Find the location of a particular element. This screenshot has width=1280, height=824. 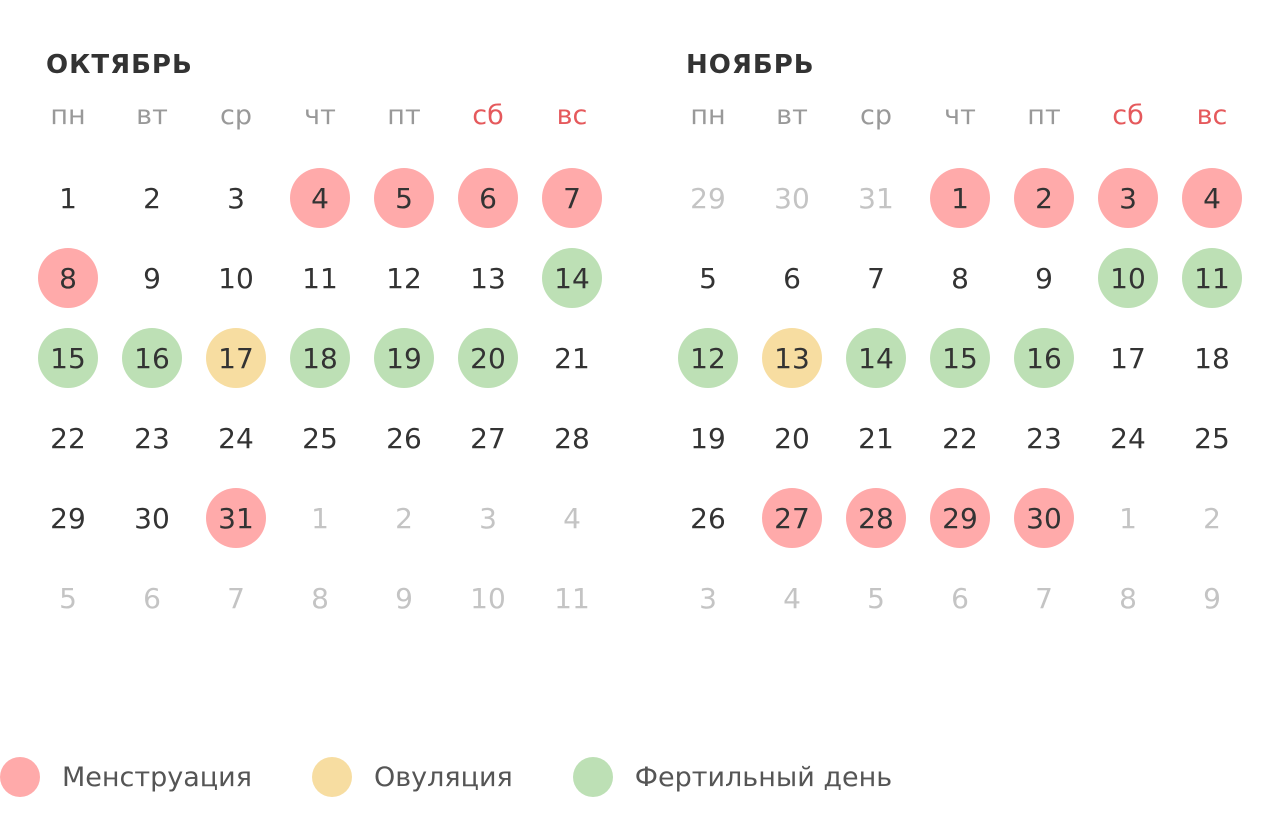

day-cell-other-month: 5 is located at coordinates (876, 598).